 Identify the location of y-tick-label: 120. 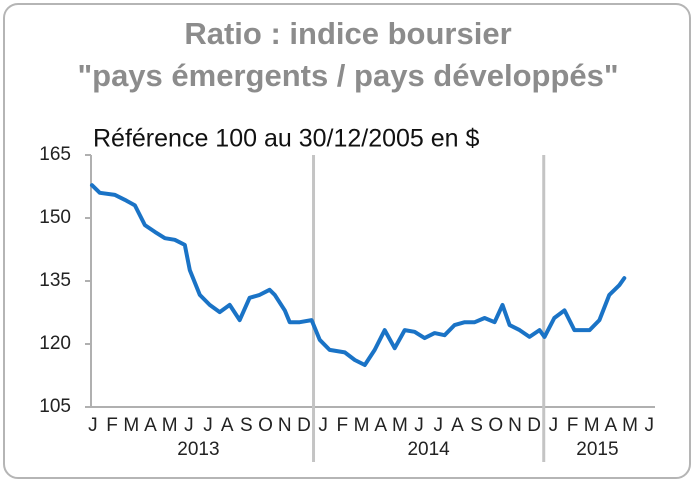
(55, 343).